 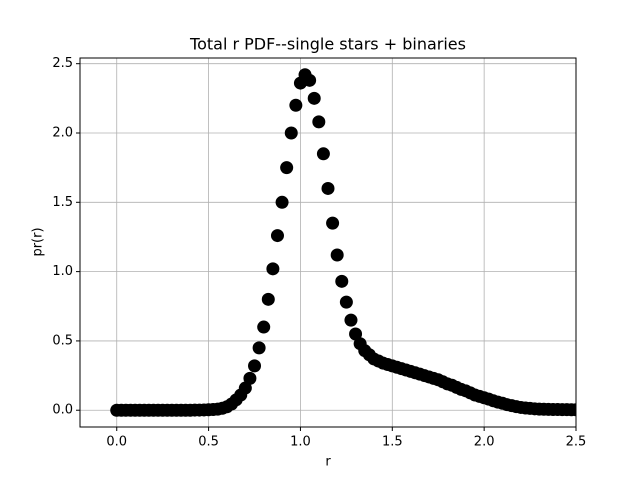 What do you see at coordinates (327, 44) in the screenshot?
I see `chart-title: Total r PDF--single stars + binaries` at bounding box center [327, 44].